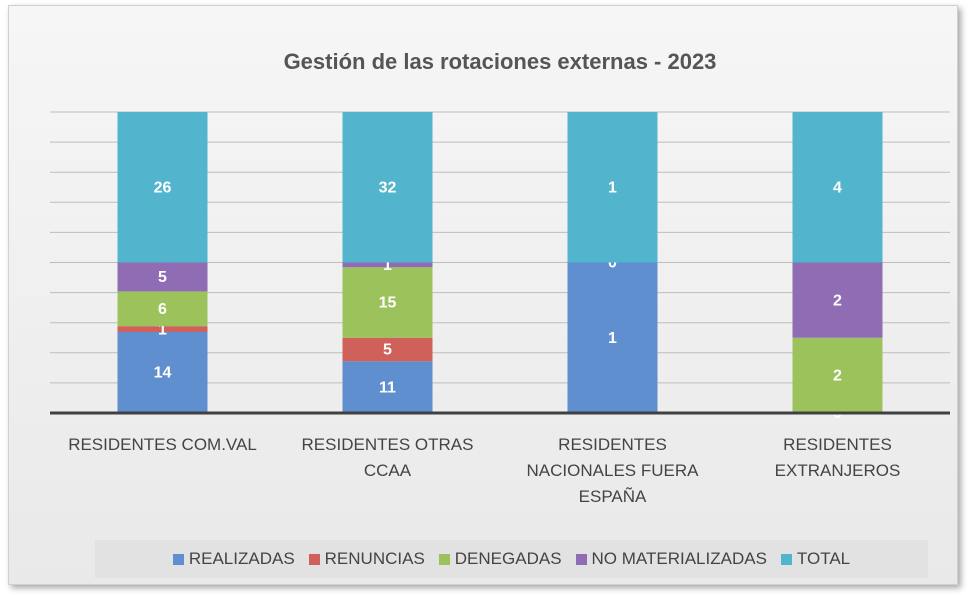  What do you see at coordinates (162, 444) in the screenshot?
I see `x-tick-label: RESIDENTES COM.VAL` at bounding box center [162, 444].